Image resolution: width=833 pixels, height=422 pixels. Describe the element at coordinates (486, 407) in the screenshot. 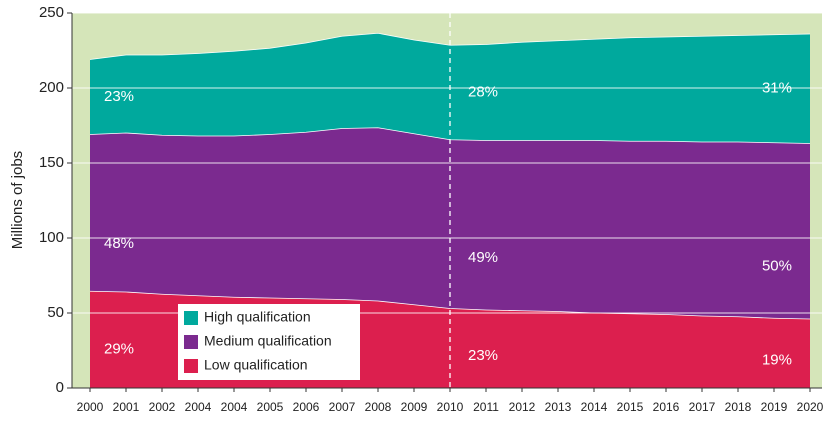

I see `x-tick-label: 2011` at that location.